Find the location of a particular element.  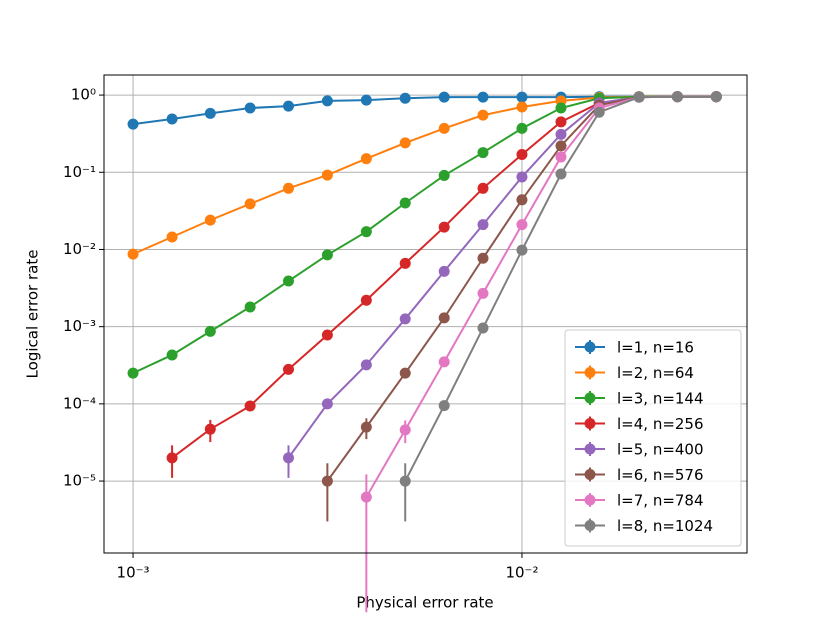

y-tick-label: 10⁻⁵ is located at coordinates (79, 481).